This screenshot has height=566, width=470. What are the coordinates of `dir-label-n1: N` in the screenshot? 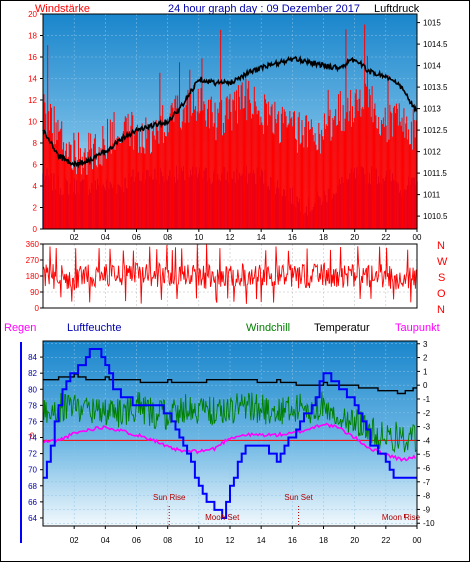 It's located at (441, 246).